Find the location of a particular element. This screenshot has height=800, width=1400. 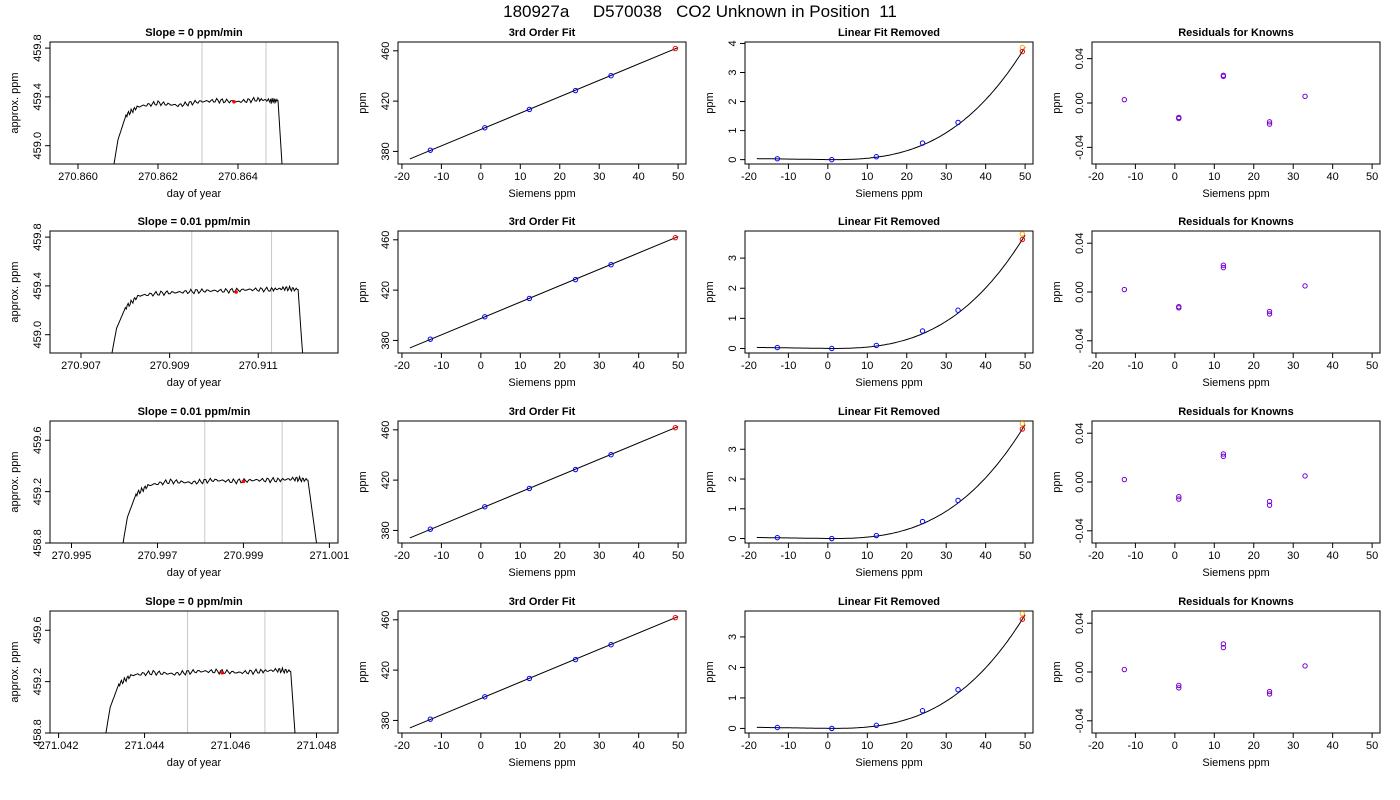

x-tick-label: 270.911 is located at coordinates (258, 366).